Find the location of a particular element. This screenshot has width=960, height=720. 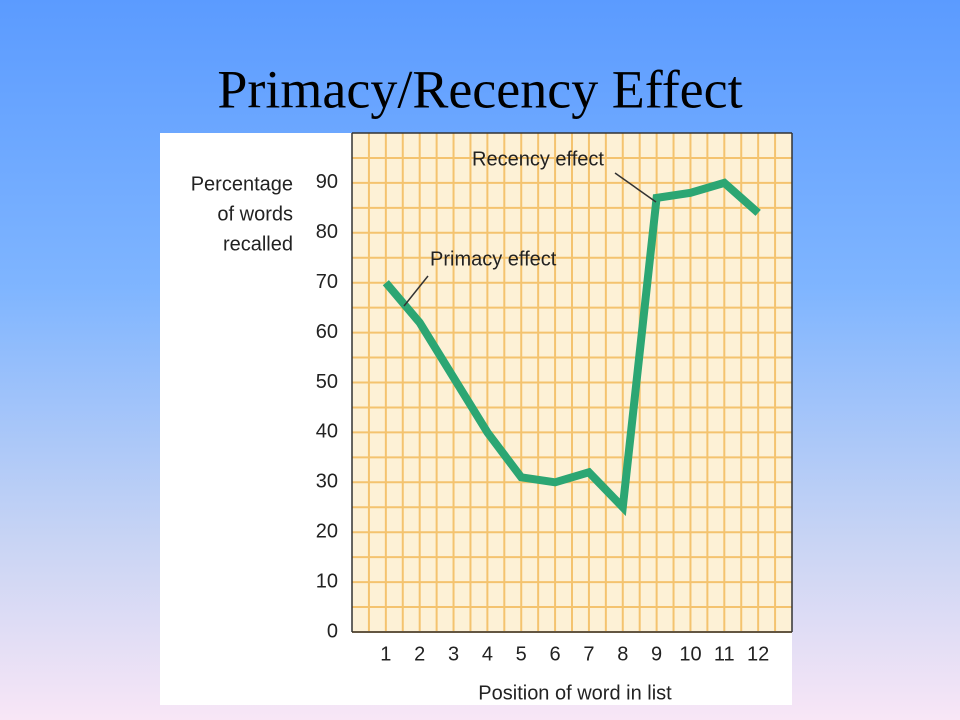

y-tick-label: 70 is located at coordinates (327, 282).